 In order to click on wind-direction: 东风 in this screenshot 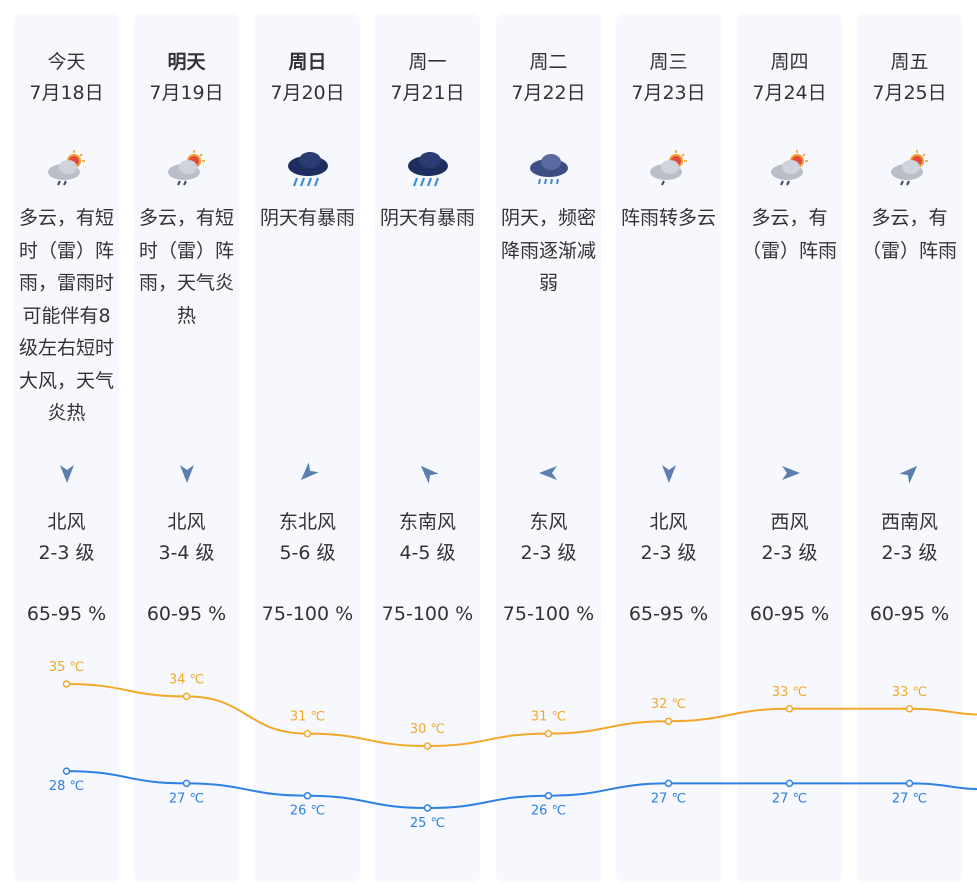, I will do `click(548, 522)`.